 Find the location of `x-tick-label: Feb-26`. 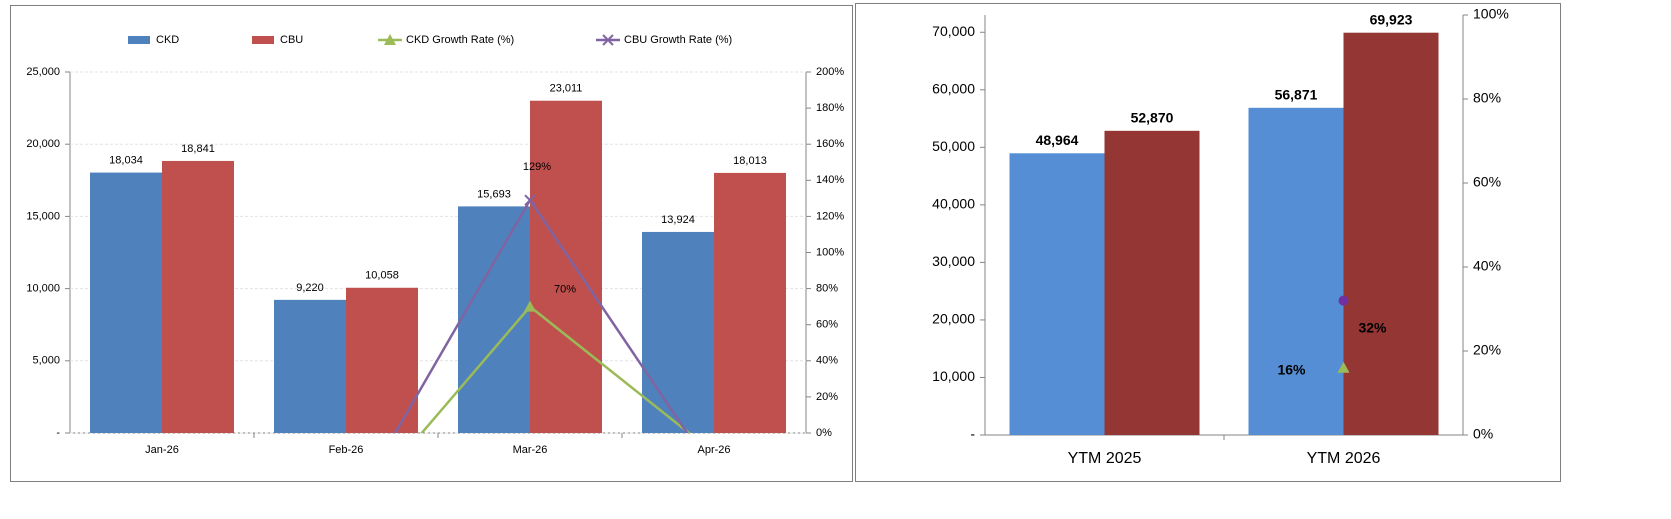

x-tick-label: Feb-26 is located at coordinates (346, 450).